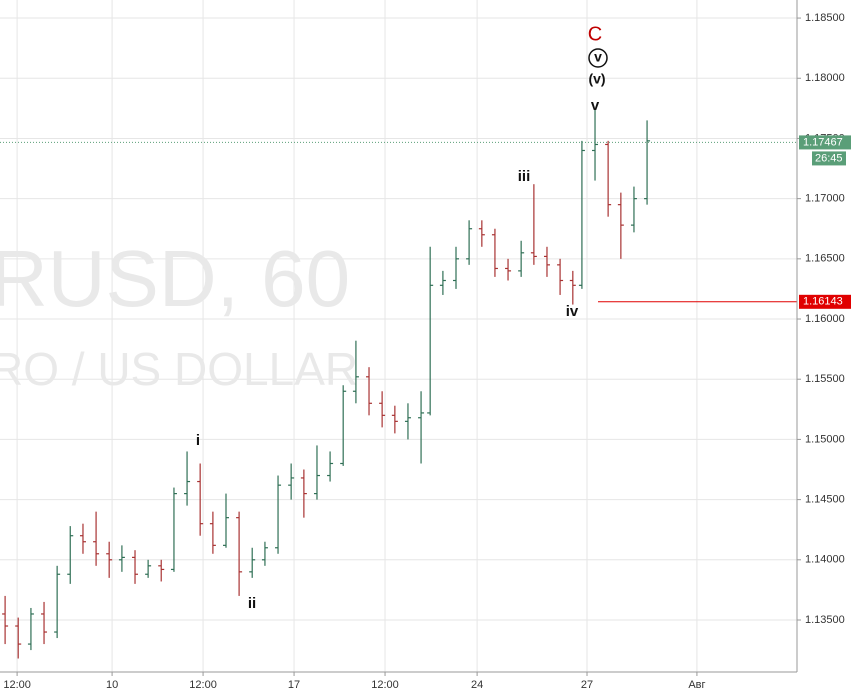 The image size is (854, 694). I want to click on x-tick-label: 17, so click(294, 685).